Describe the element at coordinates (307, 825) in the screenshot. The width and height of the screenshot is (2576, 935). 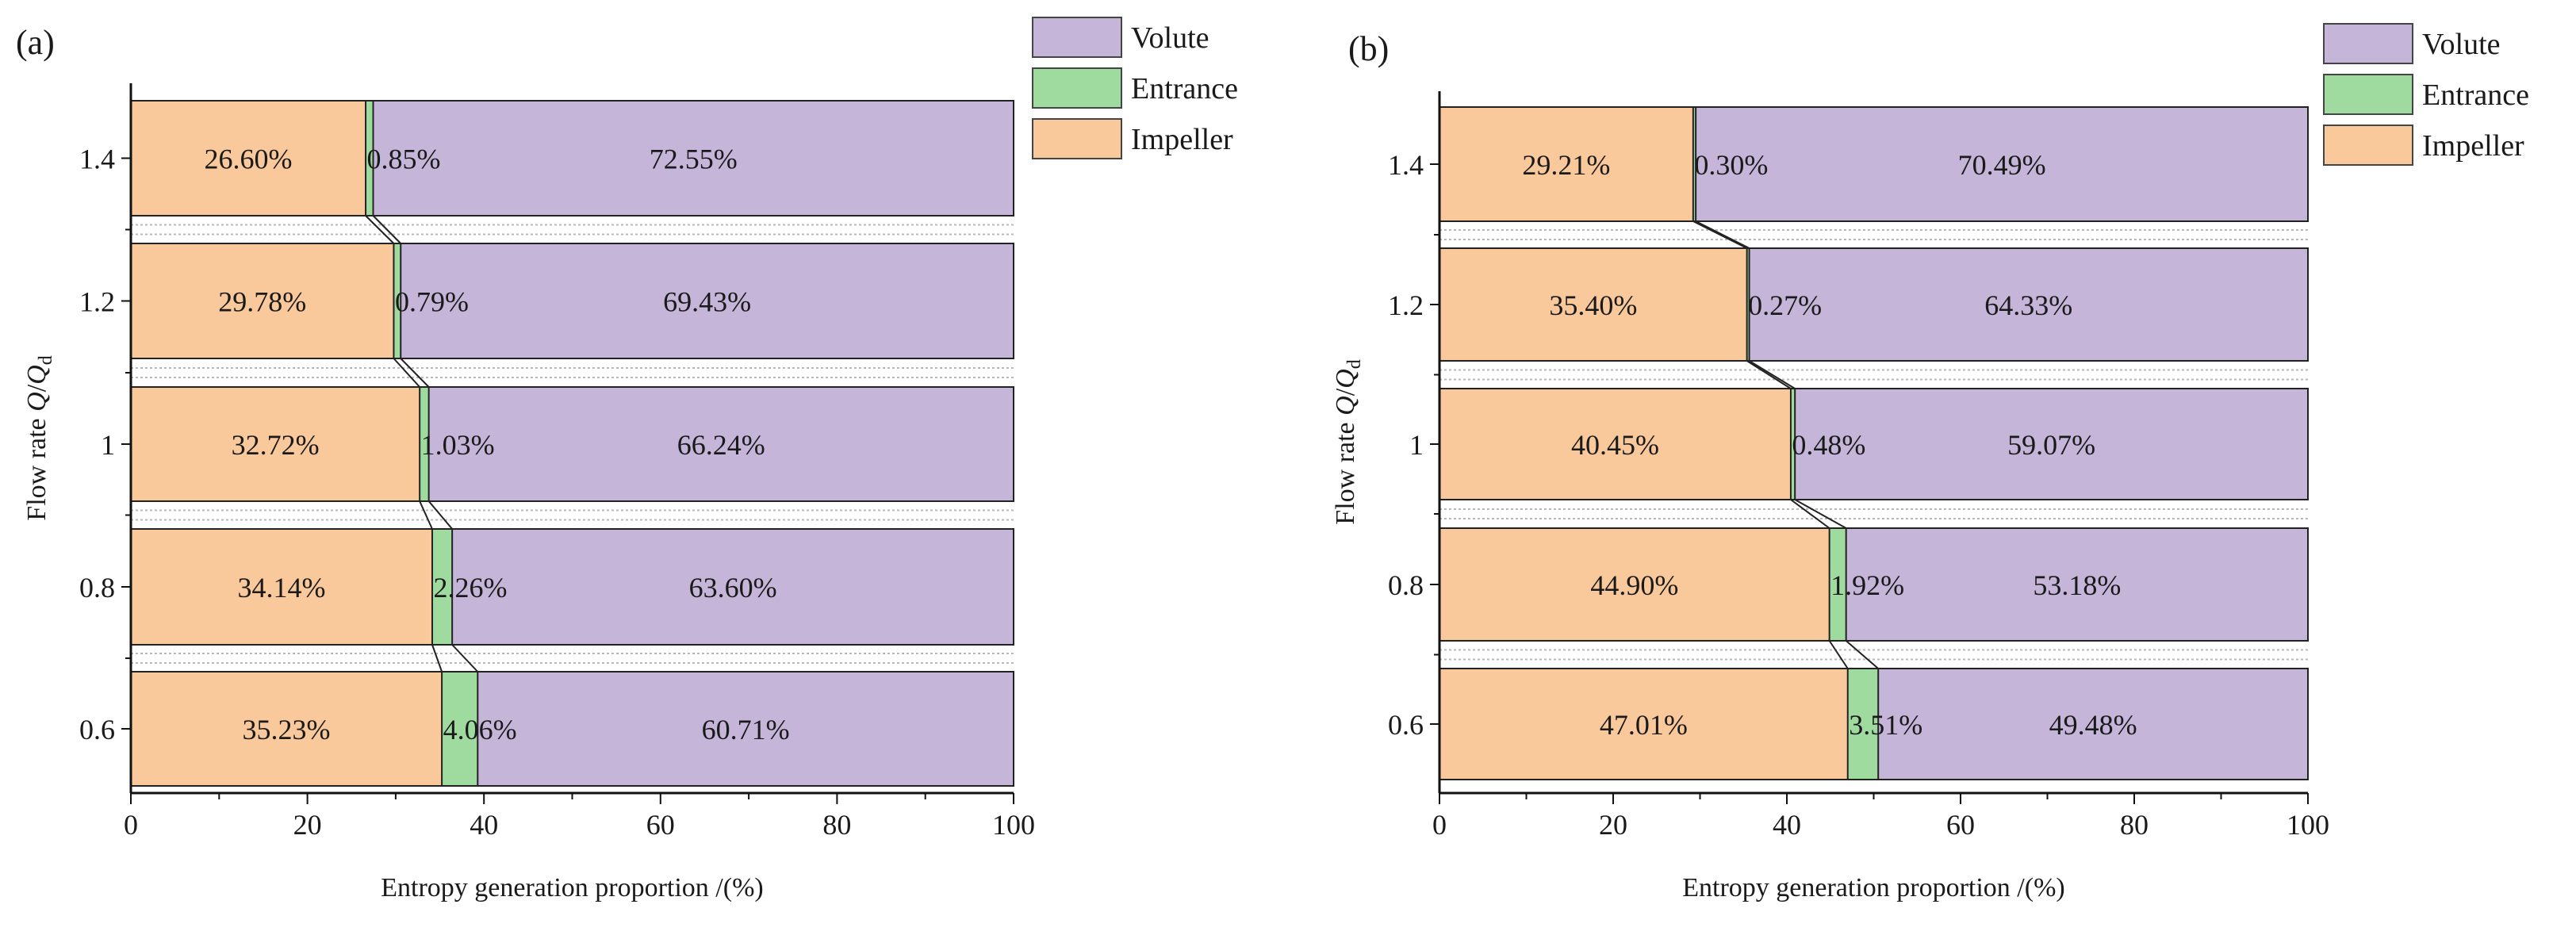
I see `x-tick-label: 20` at that location.